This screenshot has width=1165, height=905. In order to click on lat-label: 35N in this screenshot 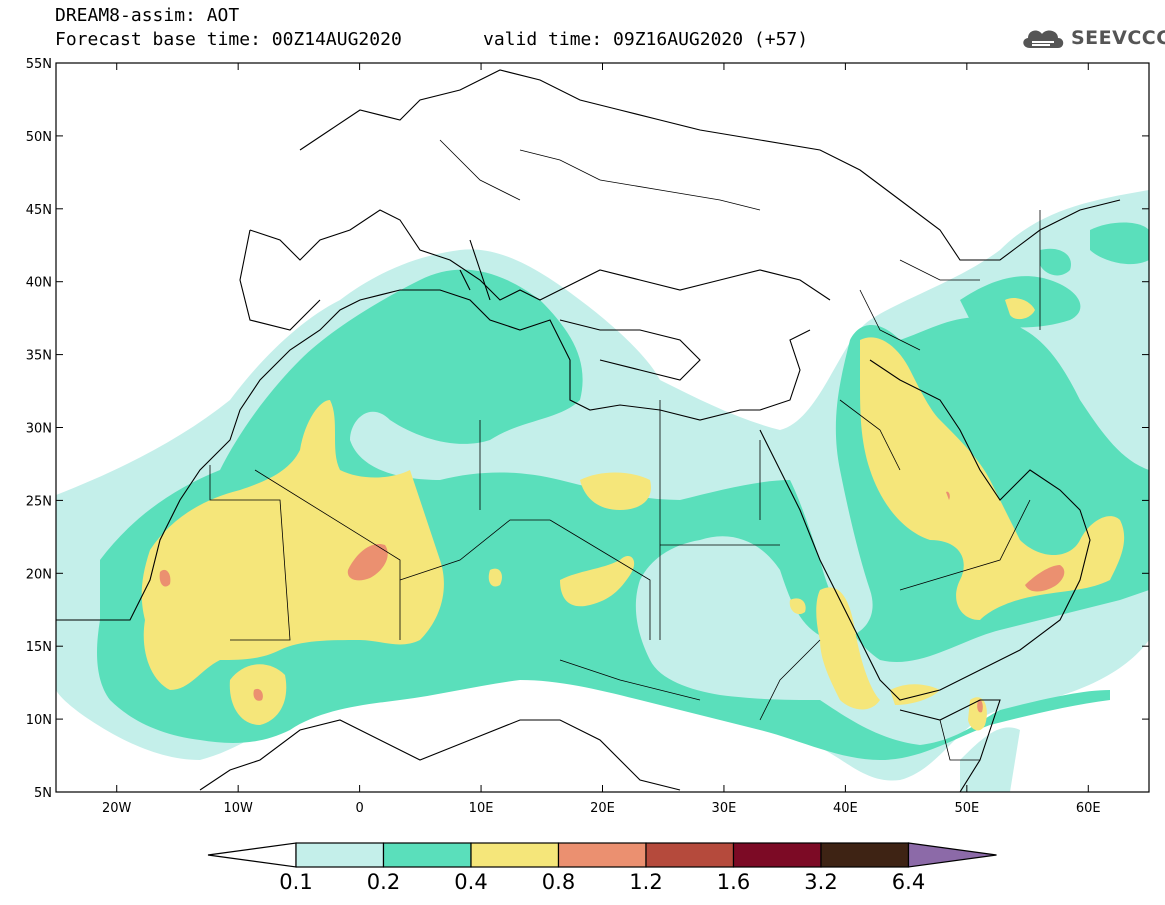, I will do `click(39, 356)`.